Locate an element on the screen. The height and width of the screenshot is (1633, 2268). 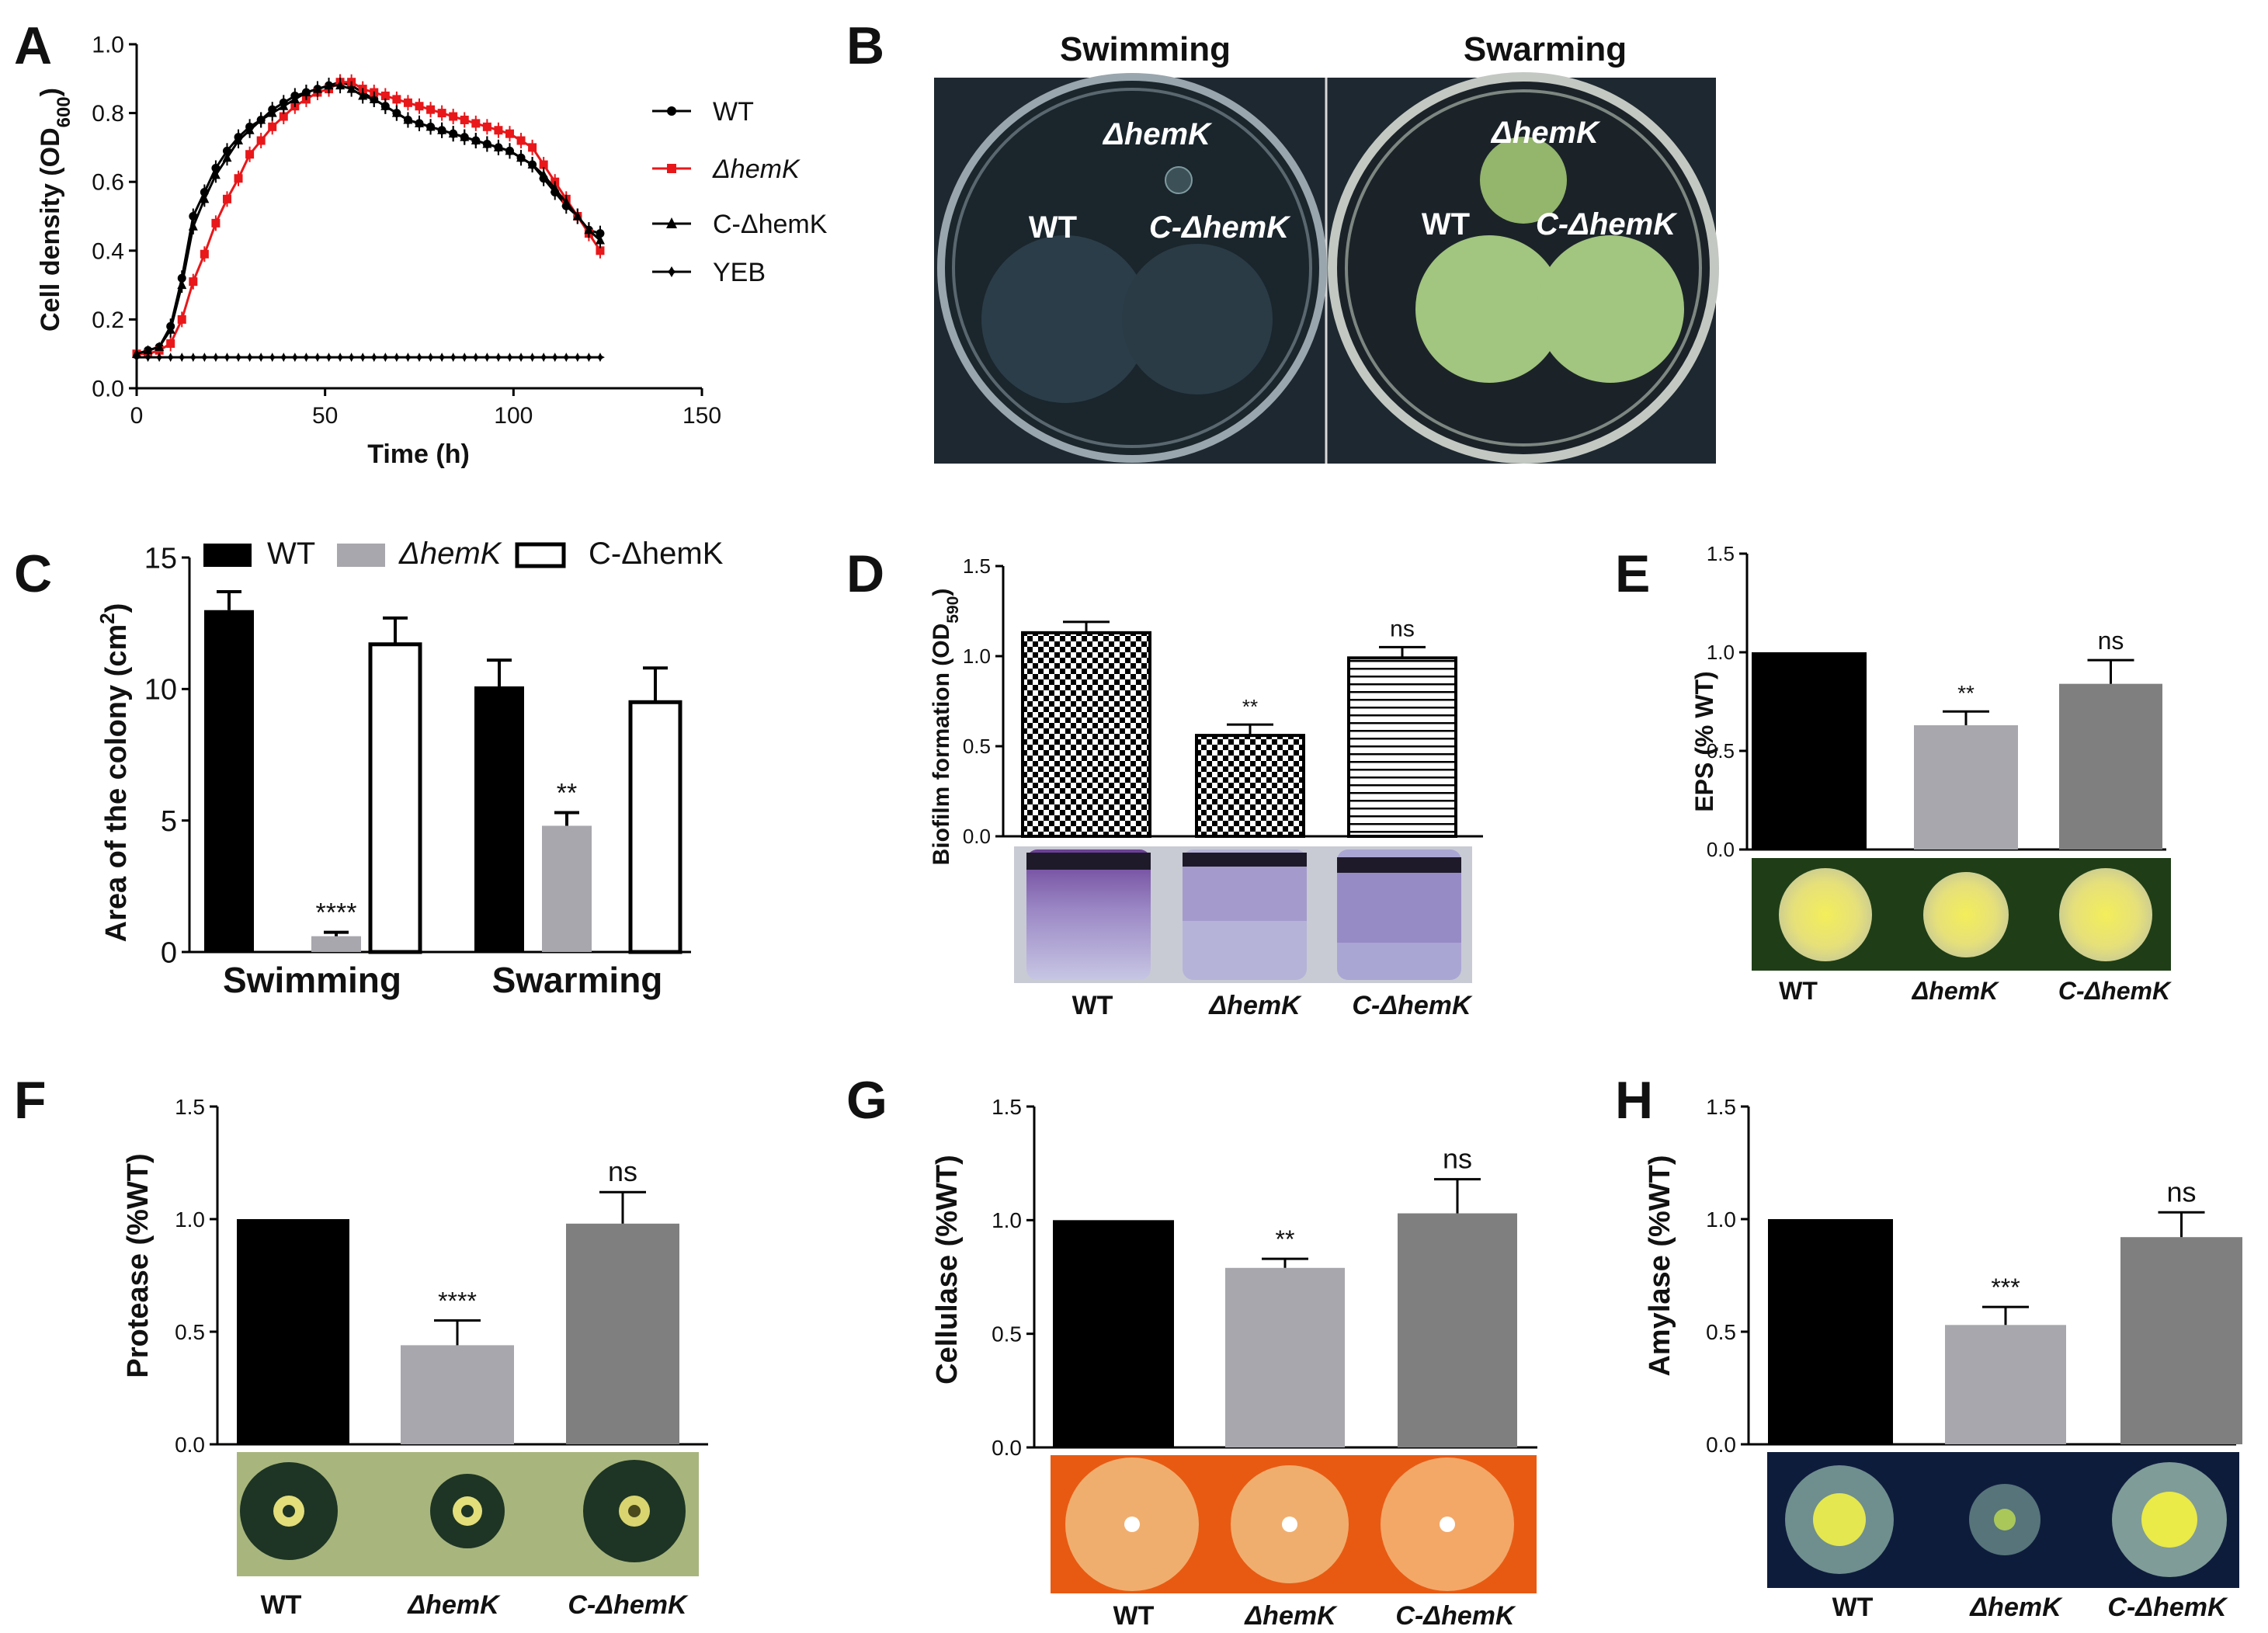
panel-g-label-mut: ΔhemK is located at coordinates (1290, 1616).